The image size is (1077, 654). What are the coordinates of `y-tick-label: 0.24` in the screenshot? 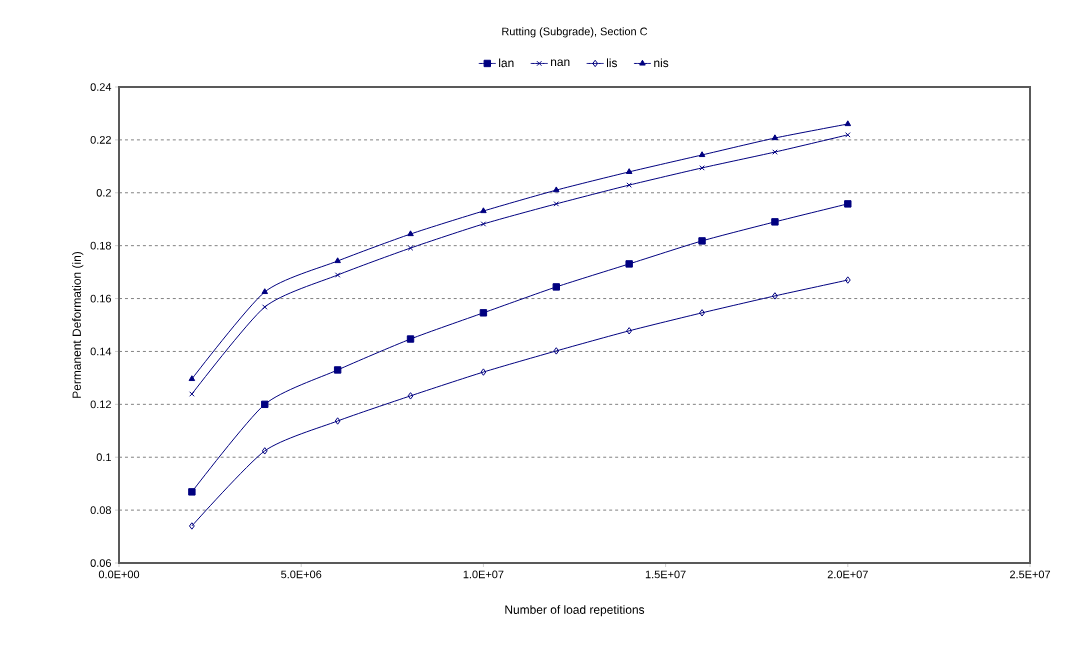 It's located at (101, 87).